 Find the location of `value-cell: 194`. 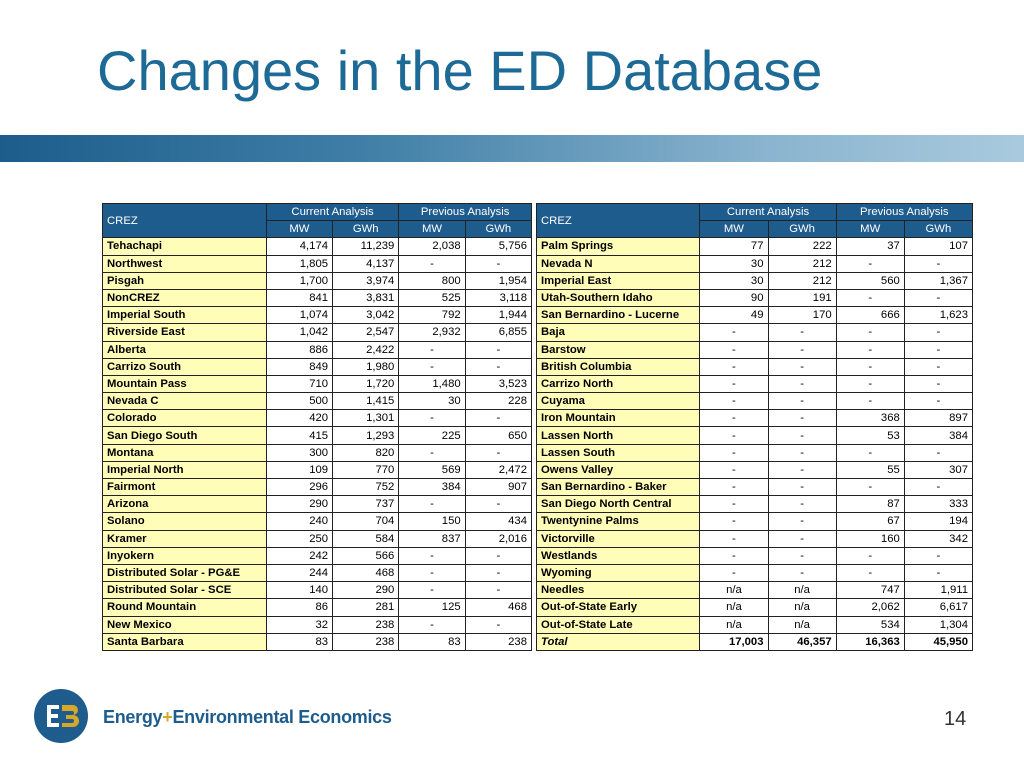

value-cell: 194 is located at coordinates (938, 521).